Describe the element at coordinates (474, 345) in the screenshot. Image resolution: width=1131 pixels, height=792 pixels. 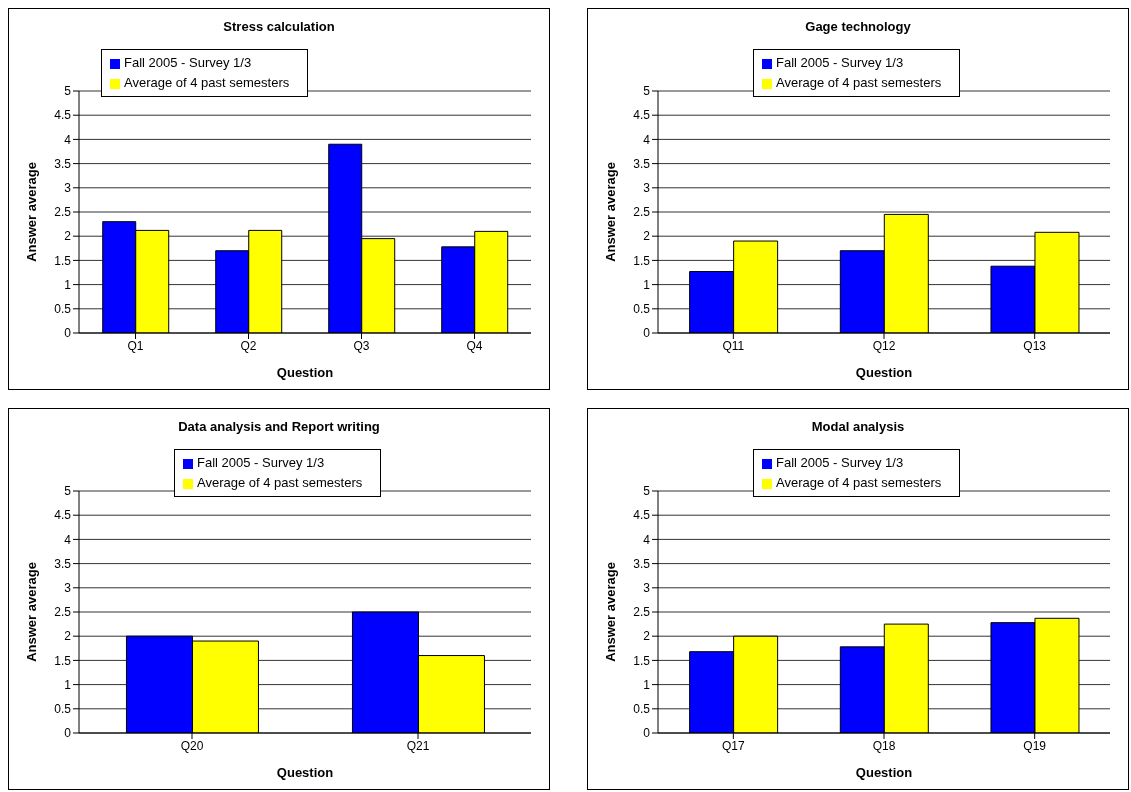
I see `x-tick-label: Q4` at that location.